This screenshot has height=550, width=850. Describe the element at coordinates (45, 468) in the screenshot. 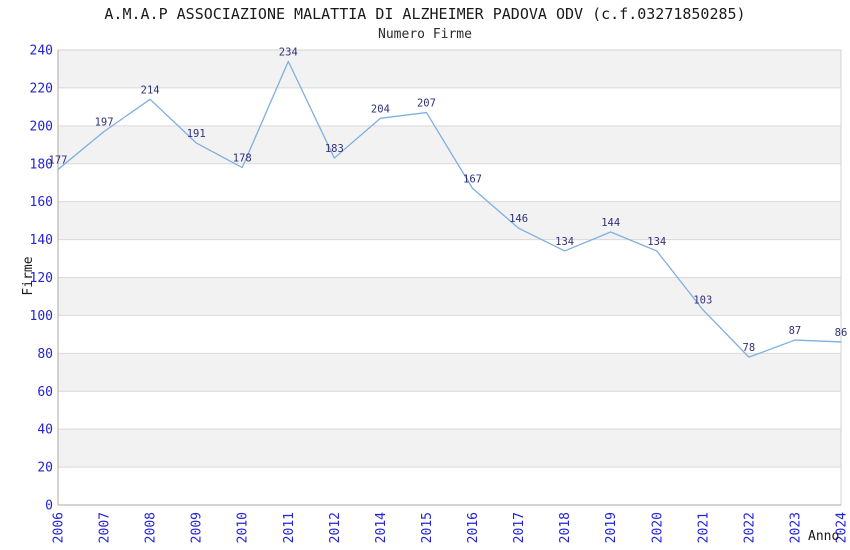

I see `y-tick-label: 20` at that location.